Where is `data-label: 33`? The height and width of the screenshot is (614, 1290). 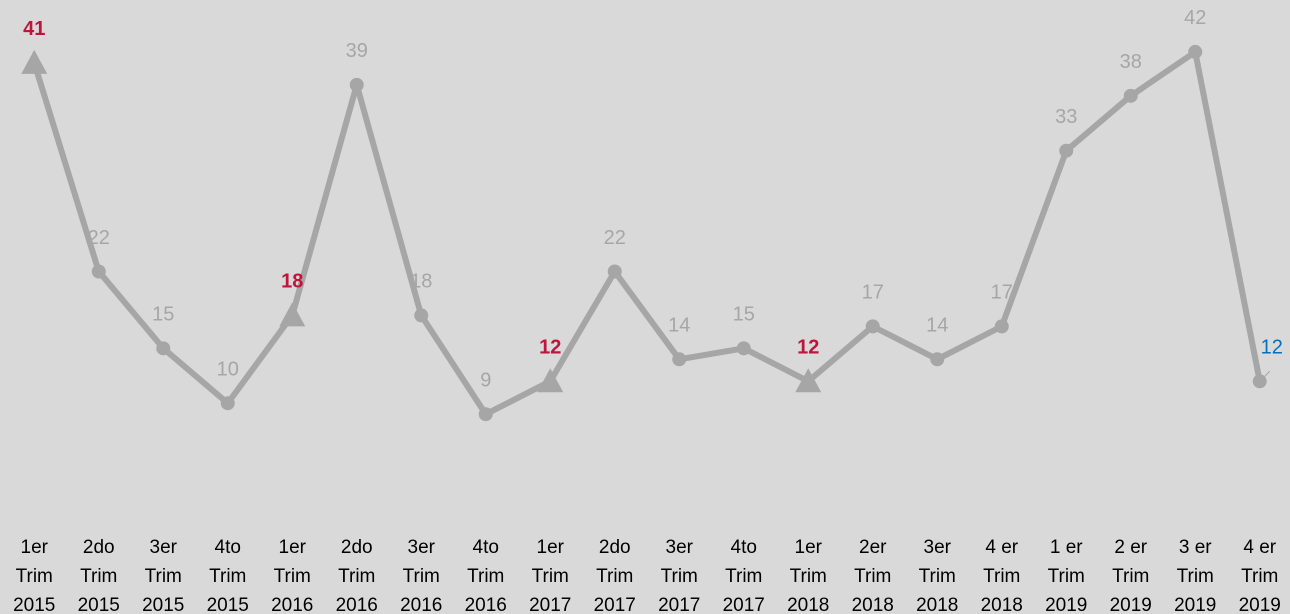 data-label: 33 is located at coordinates (1066, 117).